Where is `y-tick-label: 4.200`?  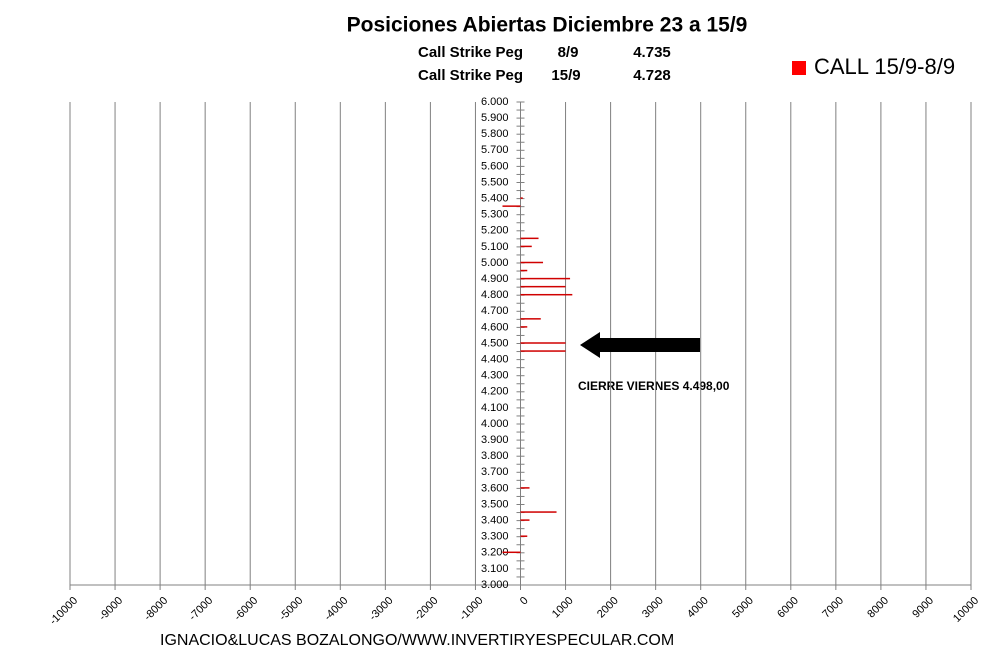
y-tick-label: 4.200 is located at coordinates (495, 392).